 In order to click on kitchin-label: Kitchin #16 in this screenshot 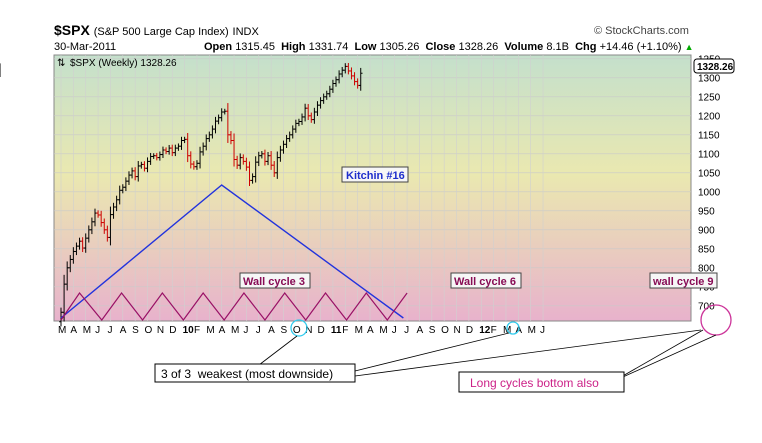, I will do `click(375, 176)`.